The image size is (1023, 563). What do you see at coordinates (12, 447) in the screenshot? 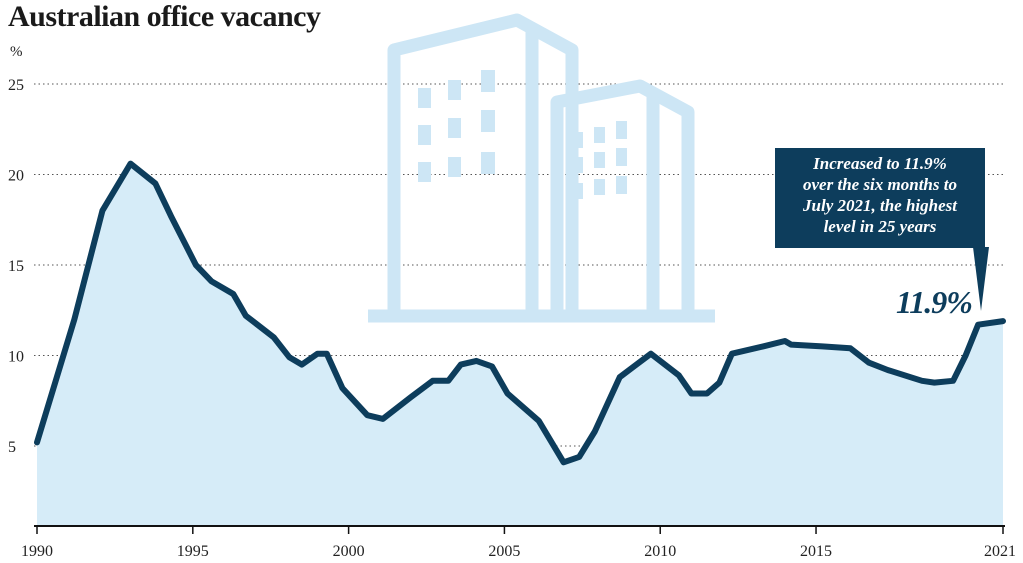
I see `y-tick-label: 5` at bounding box center [12, 447].